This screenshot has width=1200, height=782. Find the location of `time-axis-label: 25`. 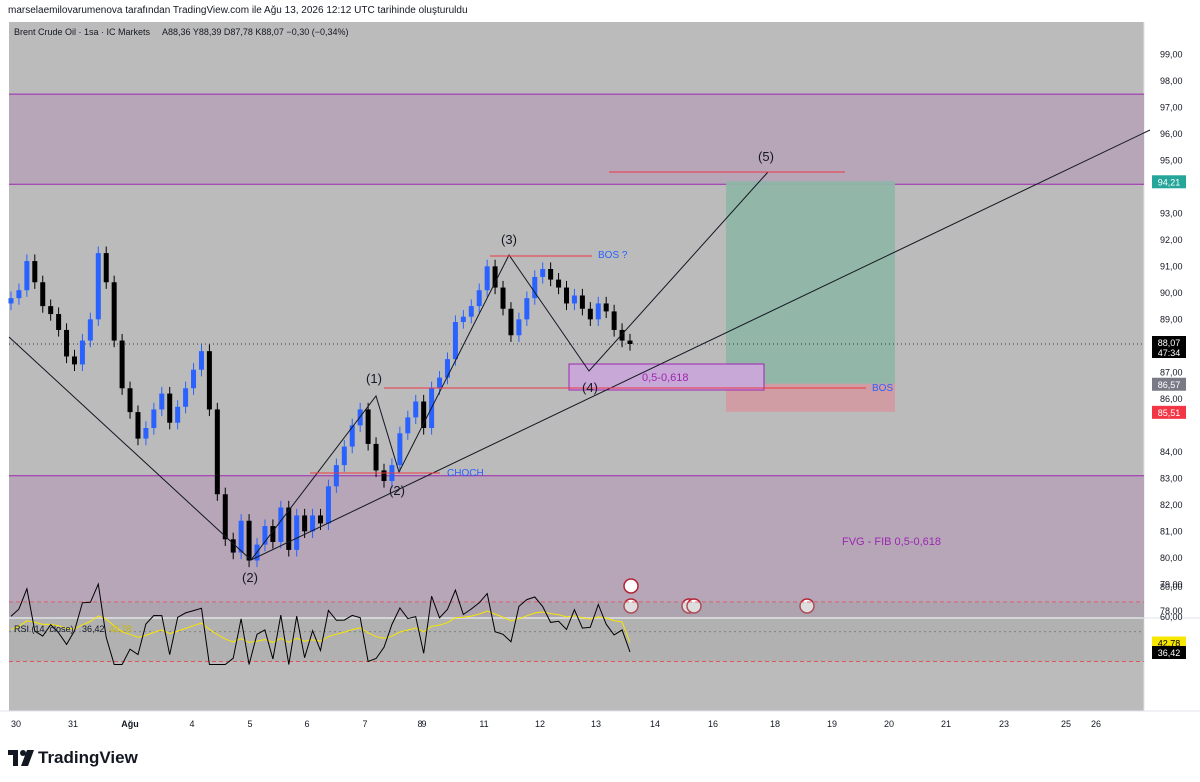

time-axis-label: 25 is located at coordinates (1066, 724).